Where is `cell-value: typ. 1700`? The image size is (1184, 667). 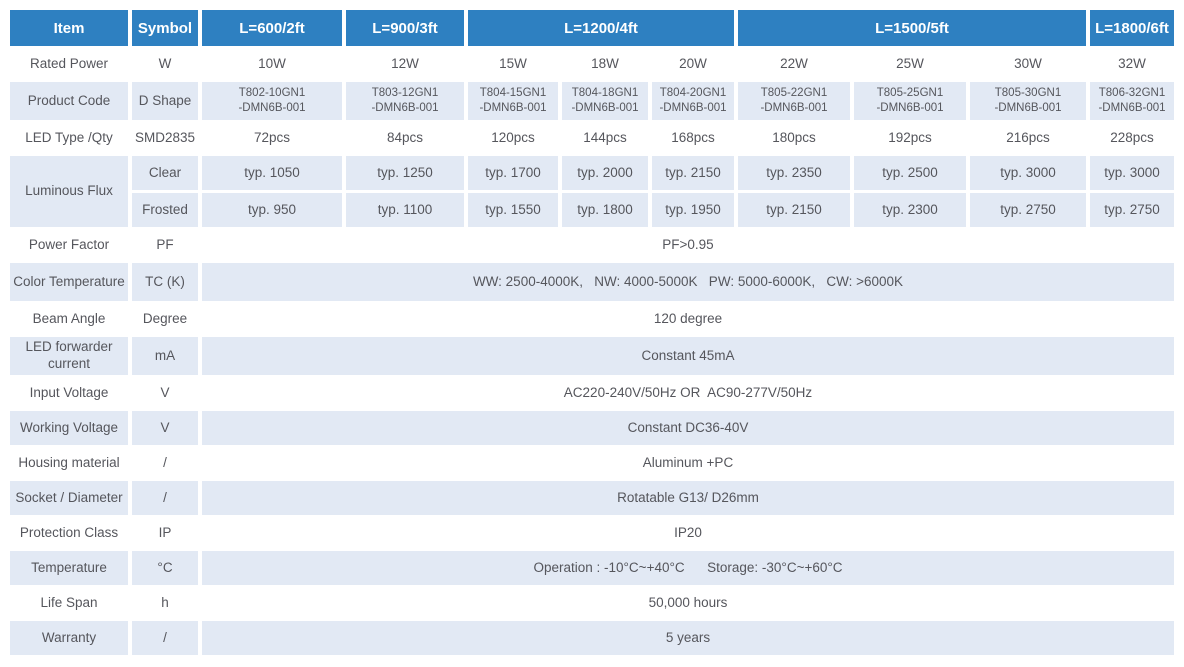
cell-value: typ. 1700 is located at coordinates (513, 173).